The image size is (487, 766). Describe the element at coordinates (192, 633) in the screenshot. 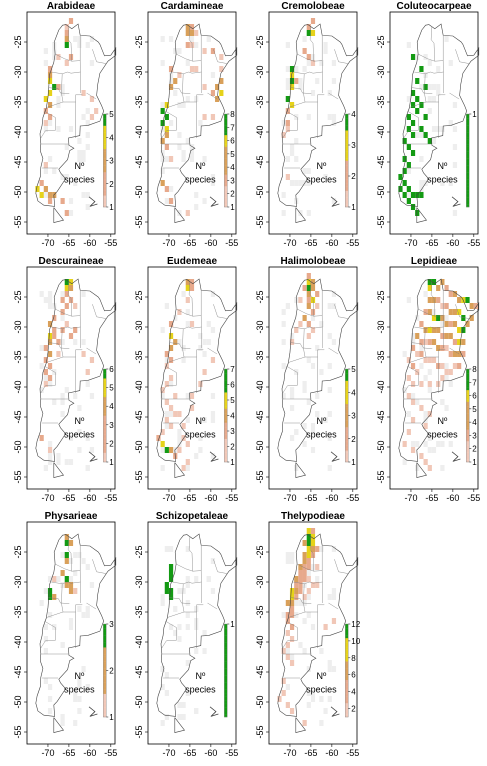

I see `plot-frame` at that location.